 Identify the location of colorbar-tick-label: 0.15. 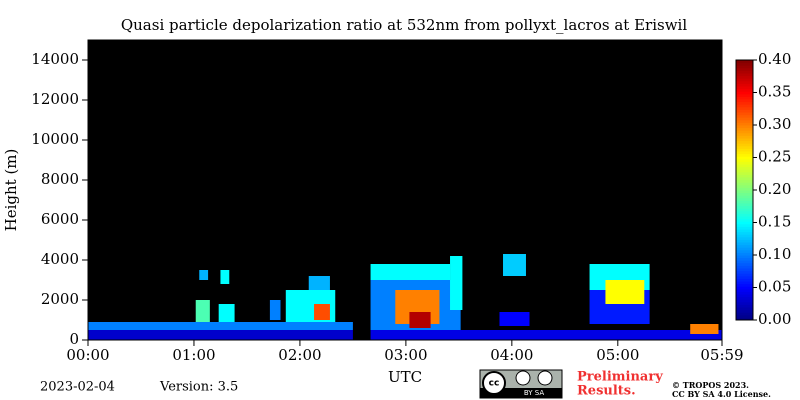
(774, 222).